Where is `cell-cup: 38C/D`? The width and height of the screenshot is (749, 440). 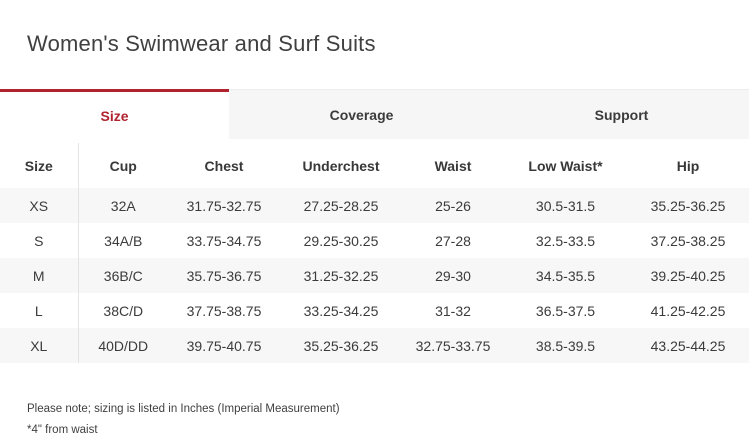
cell-cup: 38C/D is located at coordinates (123, 310).